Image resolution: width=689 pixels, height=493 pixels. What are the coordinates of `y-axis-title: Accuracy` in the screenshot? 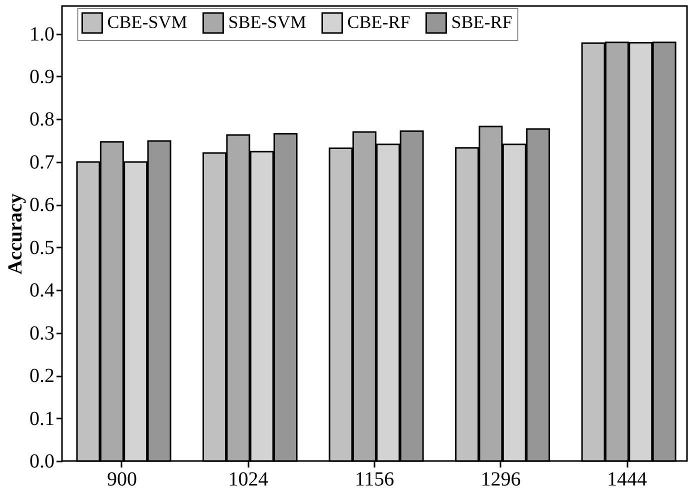 It's located at (15, 234).